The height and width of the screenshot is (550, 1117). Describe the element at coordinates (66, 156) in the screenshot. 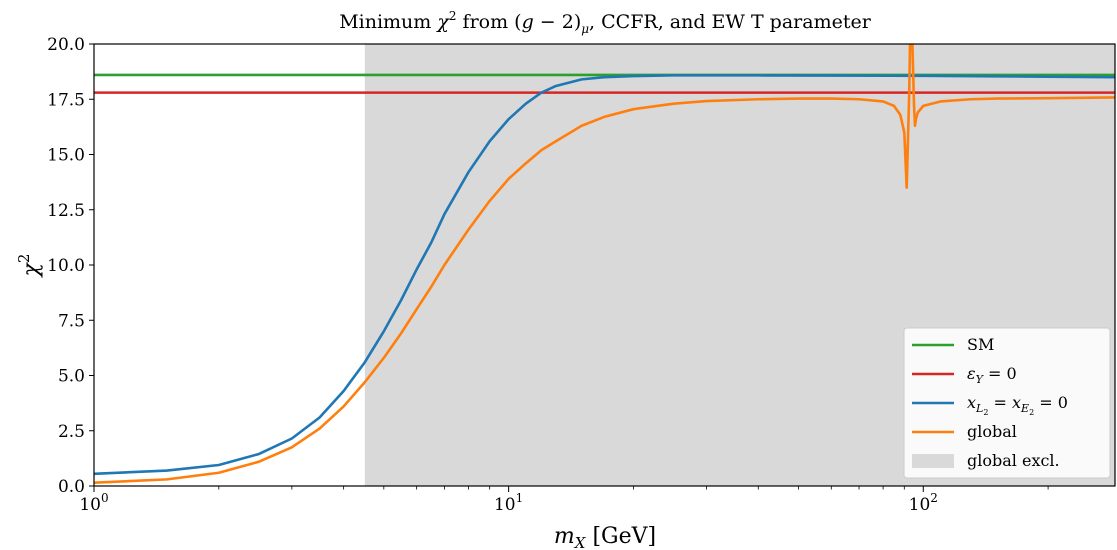

I see `y-tick-label: 15.0` at that location.